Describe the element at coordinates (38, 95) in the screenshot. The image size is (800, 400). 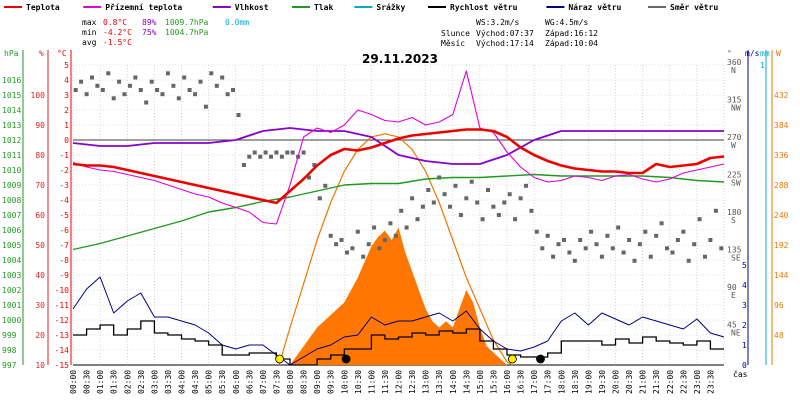
I see `tick-label-percent: 100` at that location.